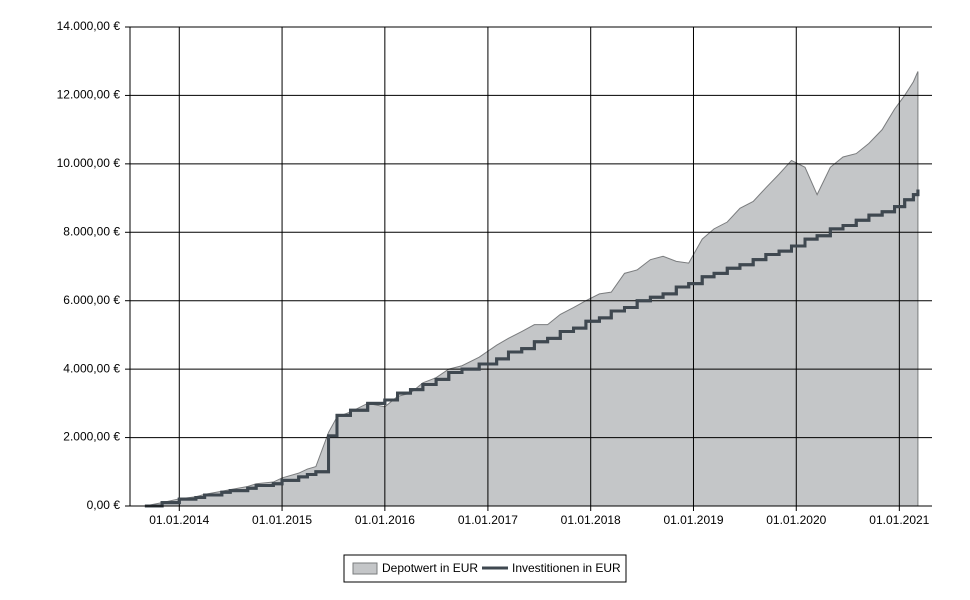  I want to click on x-tick-label: 01.01.2020, so click(796, 520).